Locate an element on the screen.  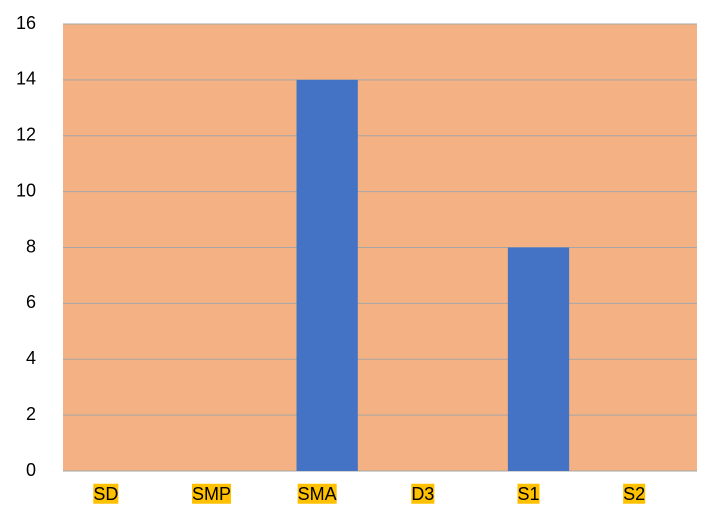
y-tick-label: 8 is located at coordinates (31, 246).